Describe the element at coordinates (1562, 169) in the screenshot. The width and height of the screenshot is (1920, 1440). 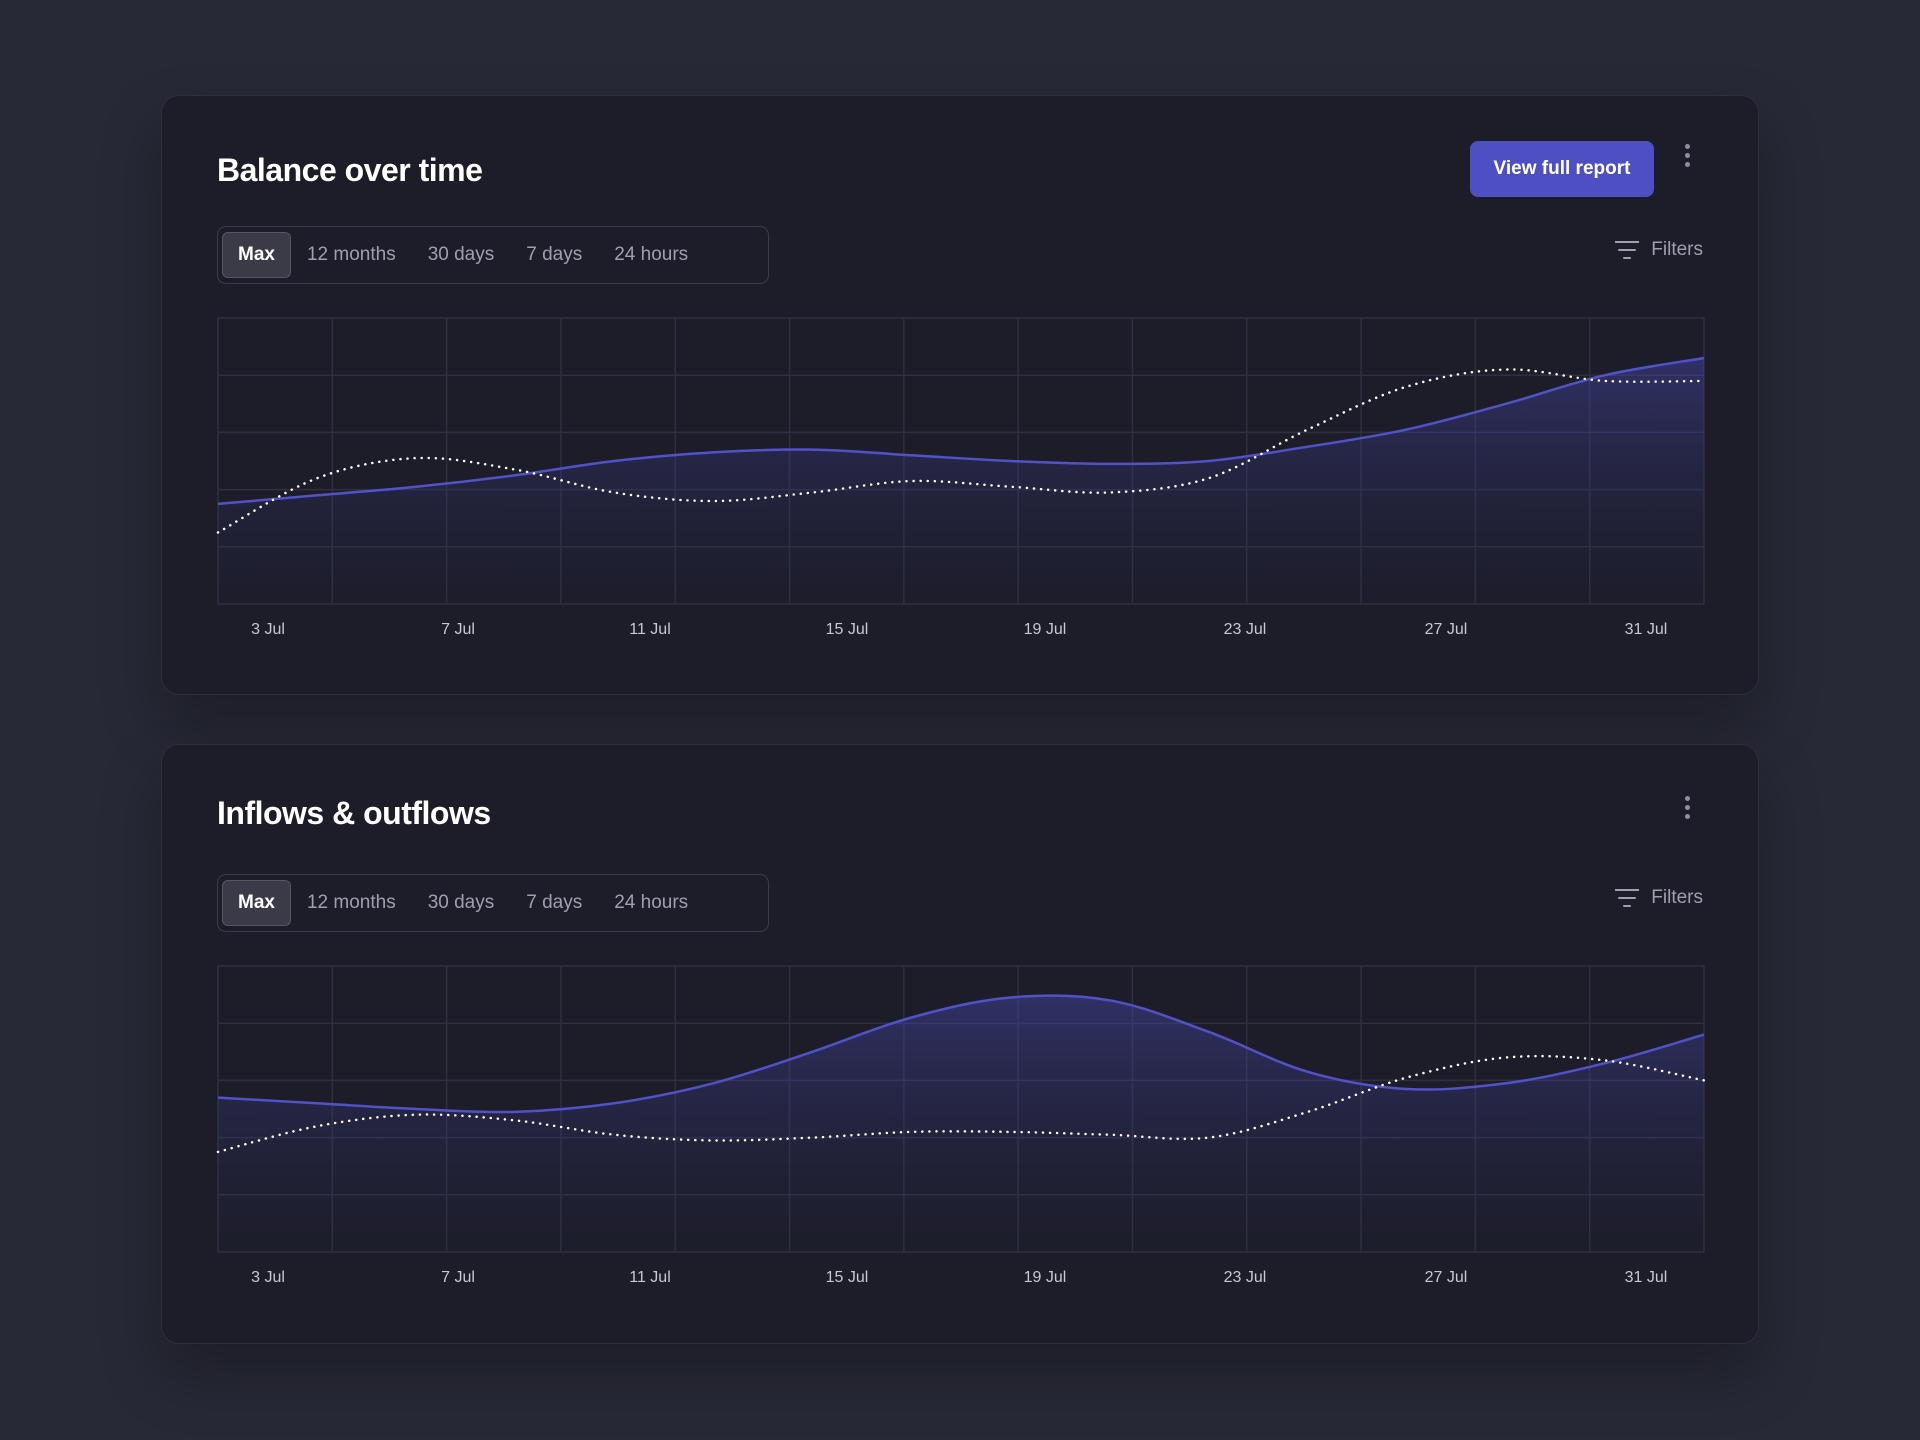
I see `view-full-report-button: View full report` at that location.